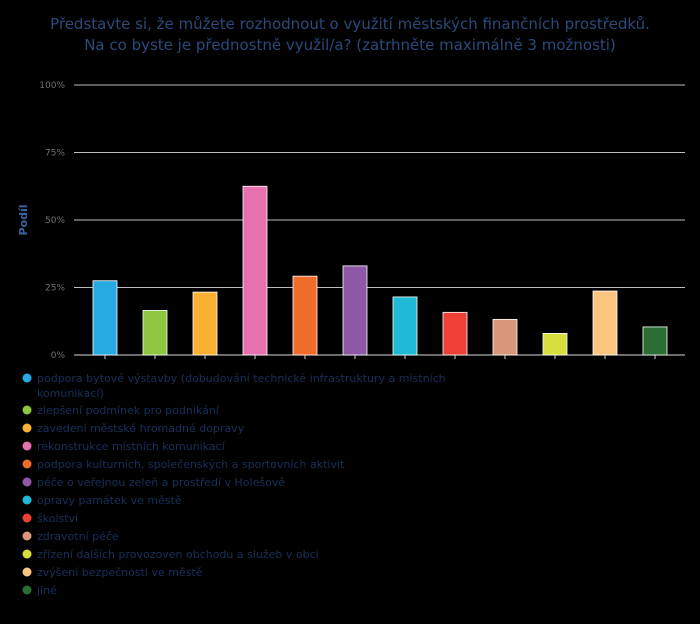  I want to click on legend-item: jiné, so click(39, 590).